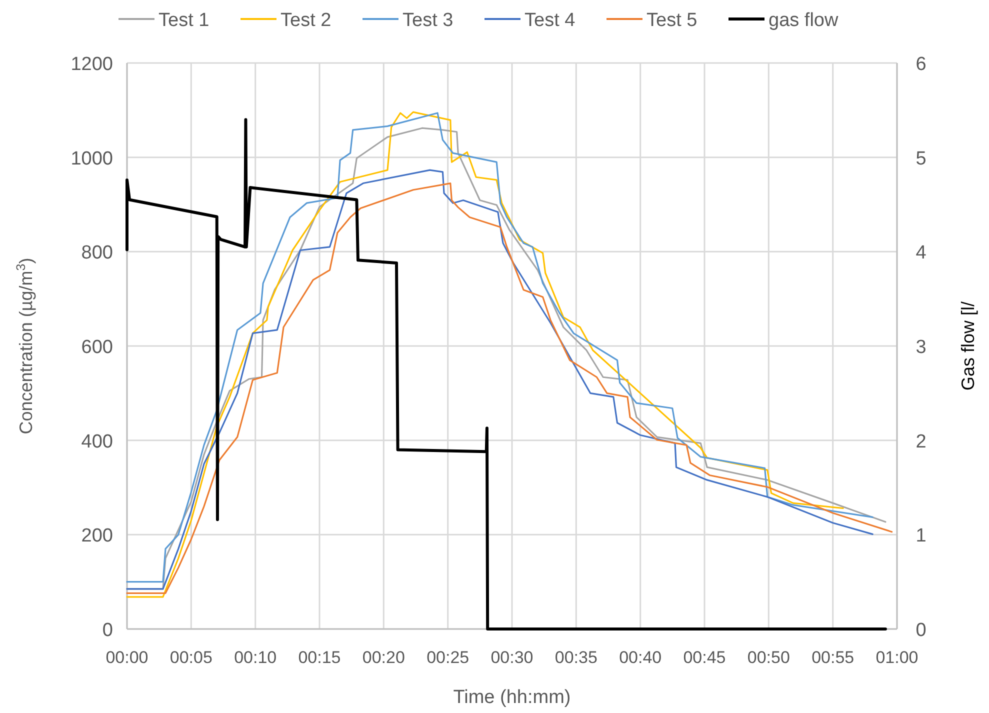 The height and width of the screenshot is (713, 989). Describe the element at coordinates (704, 657) in the screenshot. I see `x-tick-label: 00:45` at that location.